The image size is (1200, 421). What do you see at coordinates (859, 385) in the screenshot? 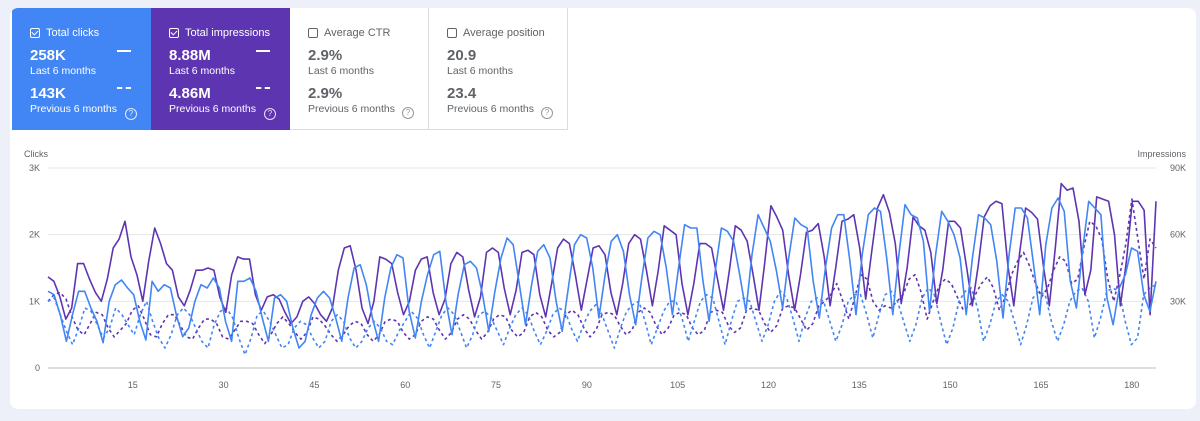
I see `x-axis-tick: 135` at bounding box center [859, 385].